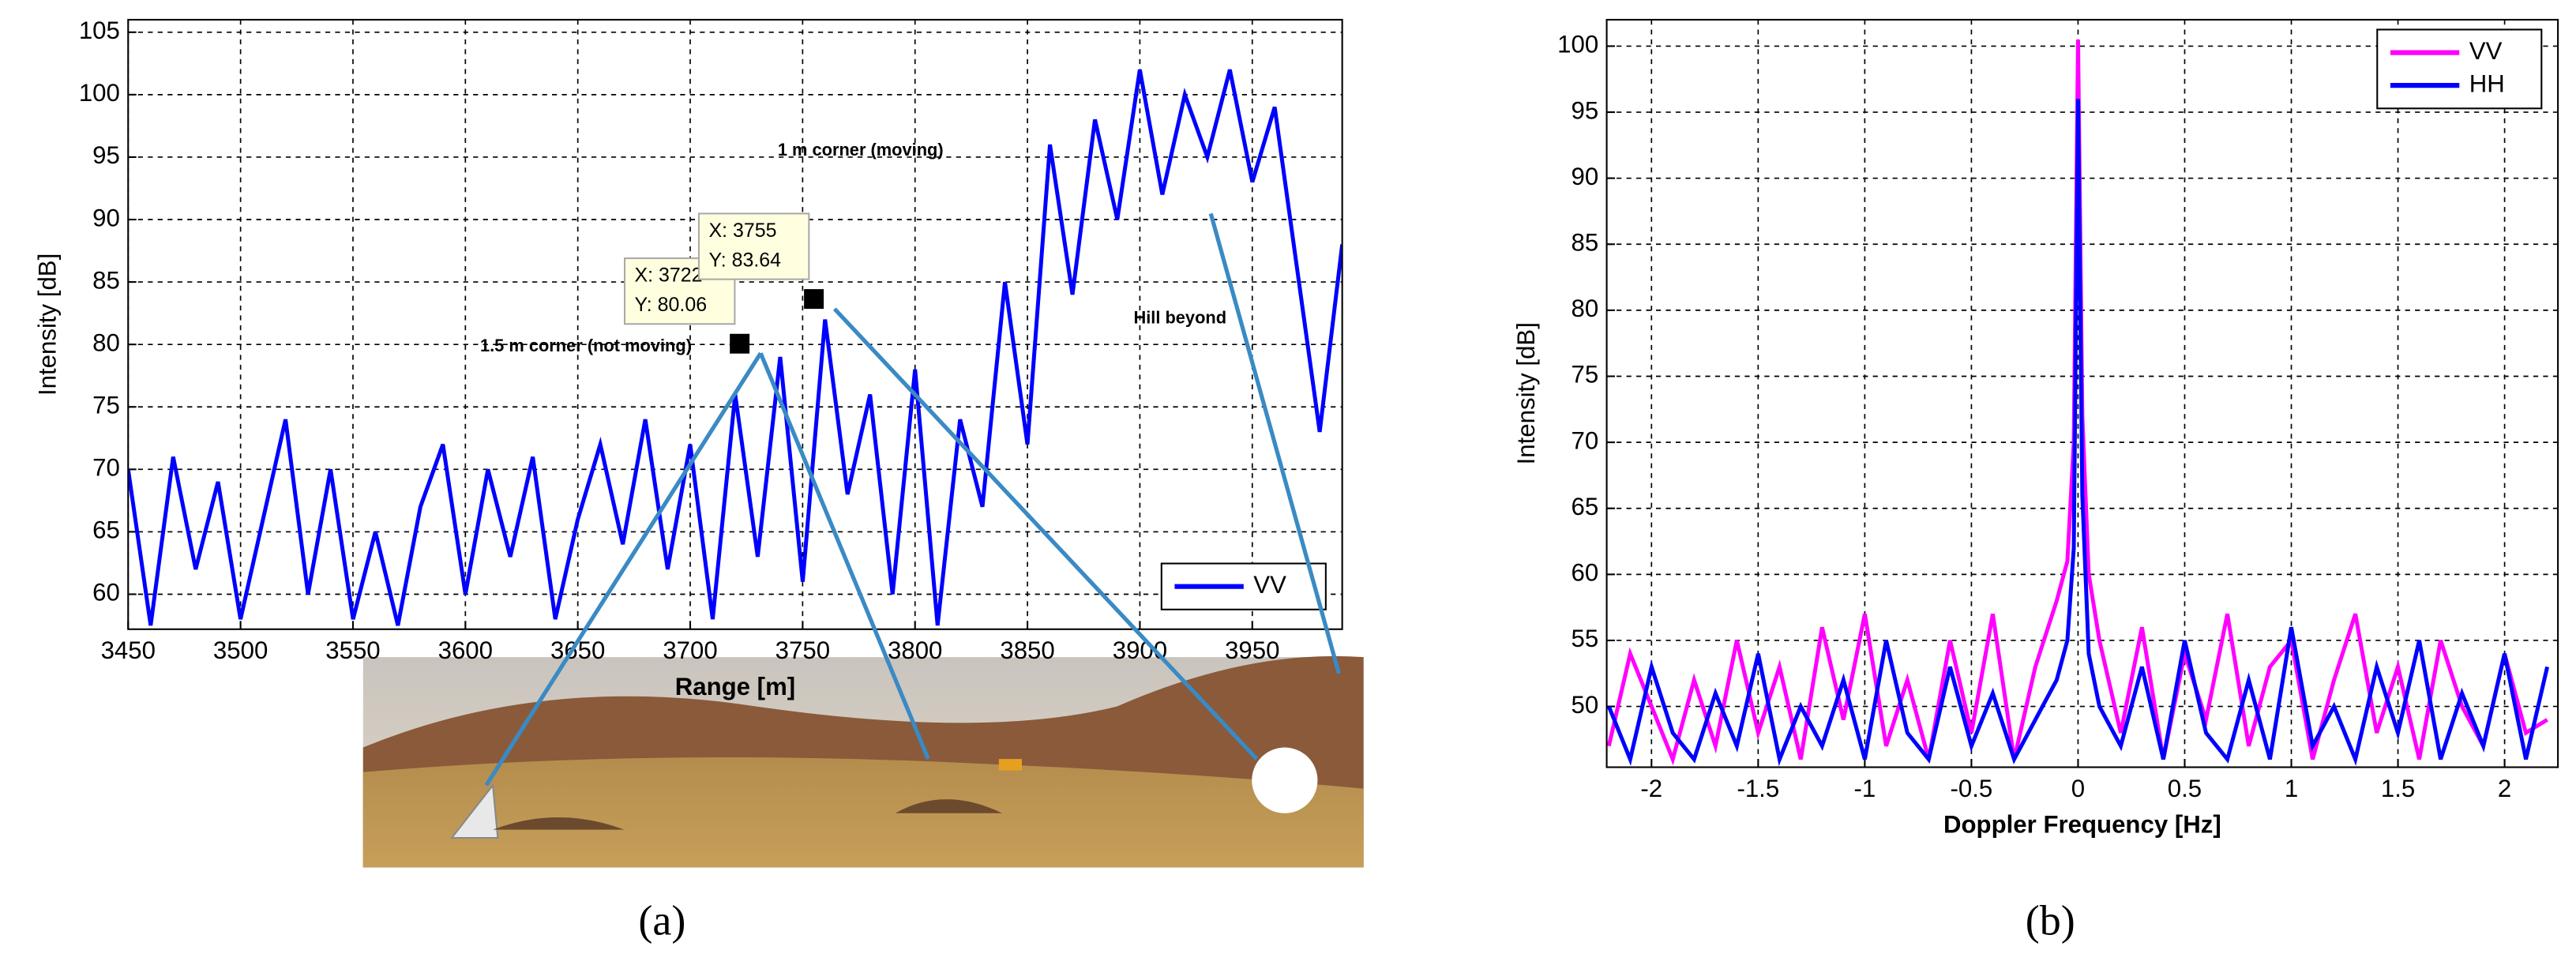  Describe the element at coordinates (661, 920) in the screenshot. I see `panel-label: (a)` at that location.